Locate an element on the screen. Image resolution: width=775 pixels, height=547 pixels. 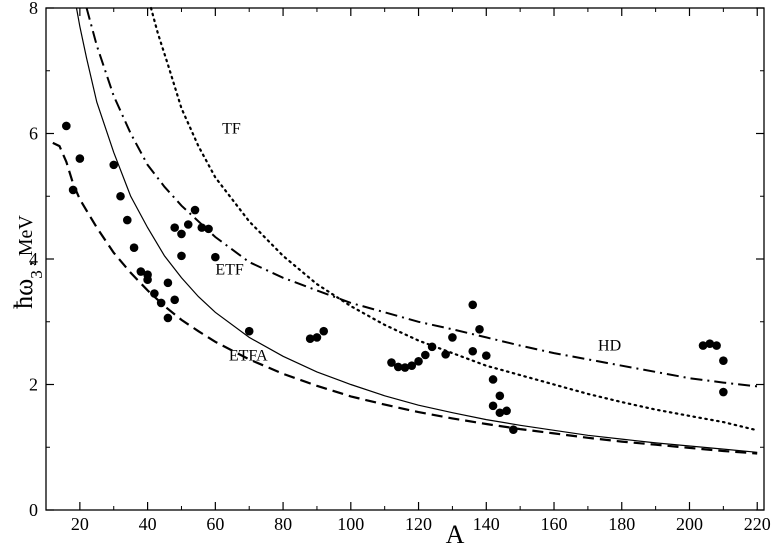
y-tick-label: 0 is located at coordinates (33, 510).